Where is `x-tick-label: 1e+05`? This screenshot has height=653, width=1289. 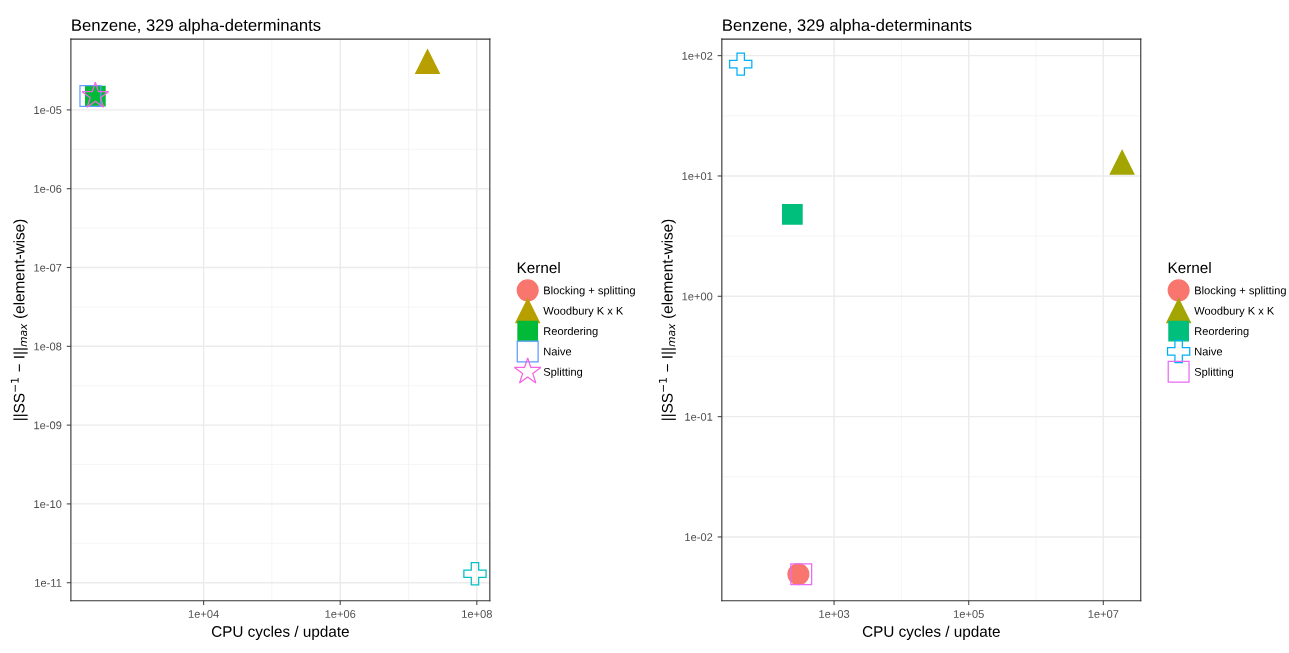 x-tick-label: 1e+05 is located at coordinates (968, 614).